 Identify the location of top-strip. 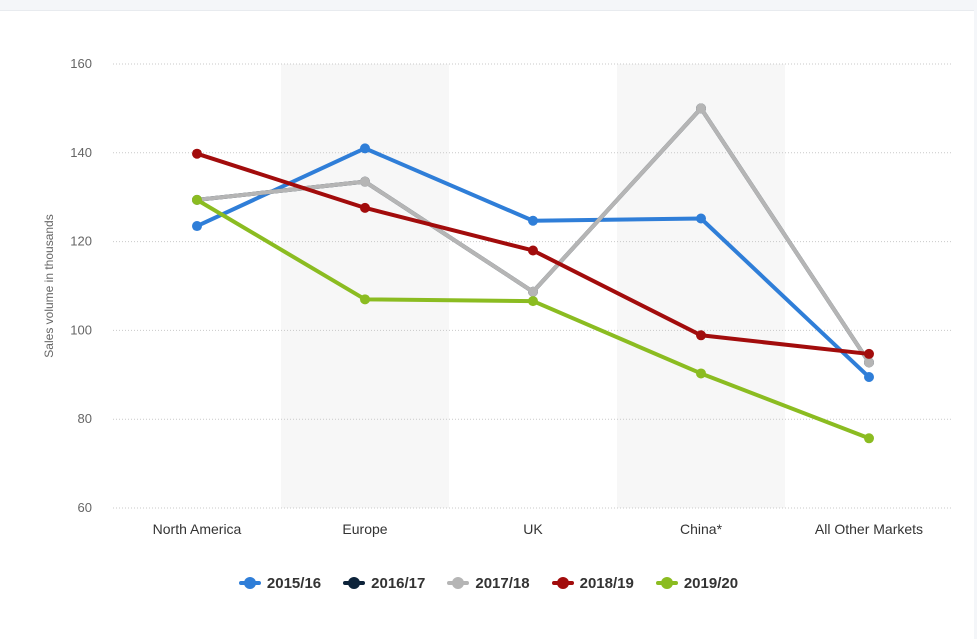
(488, 5).